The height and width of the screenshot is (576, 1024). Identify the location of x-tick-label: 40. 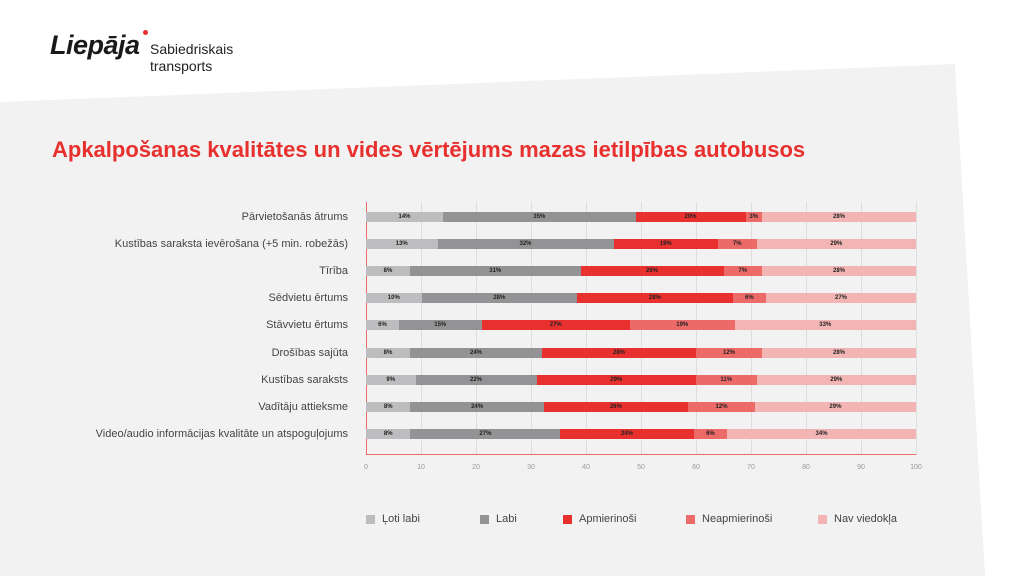
(586, 467).